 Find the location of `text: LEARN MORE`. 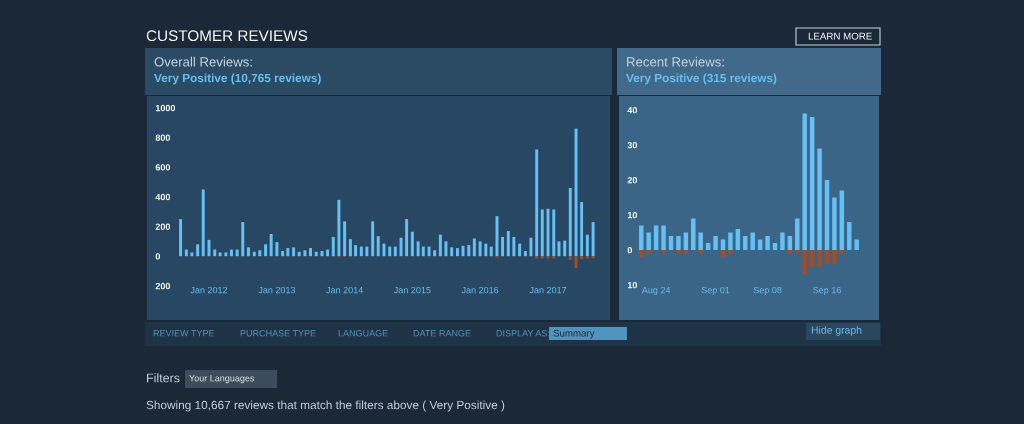

text: LEARN MORE is located at coordinates (840, 36).